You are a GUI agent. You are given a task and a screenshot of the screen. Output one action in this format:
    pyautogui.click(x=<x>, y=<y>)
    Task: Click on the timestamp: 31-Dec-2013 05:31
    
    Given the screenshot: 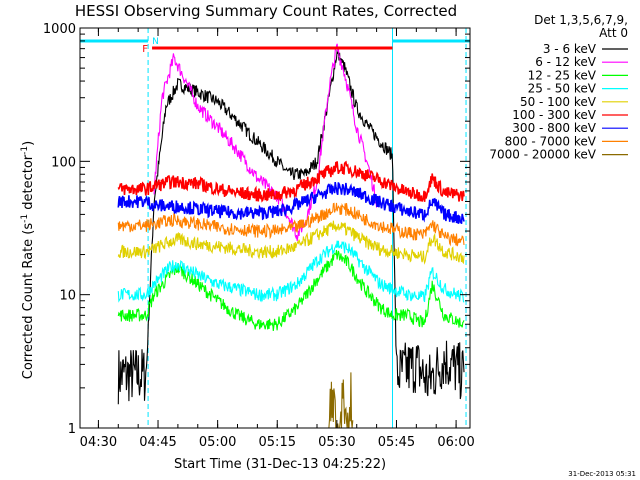 What is the action you would take?
    pyautogui.click(x=602, y=474)
    